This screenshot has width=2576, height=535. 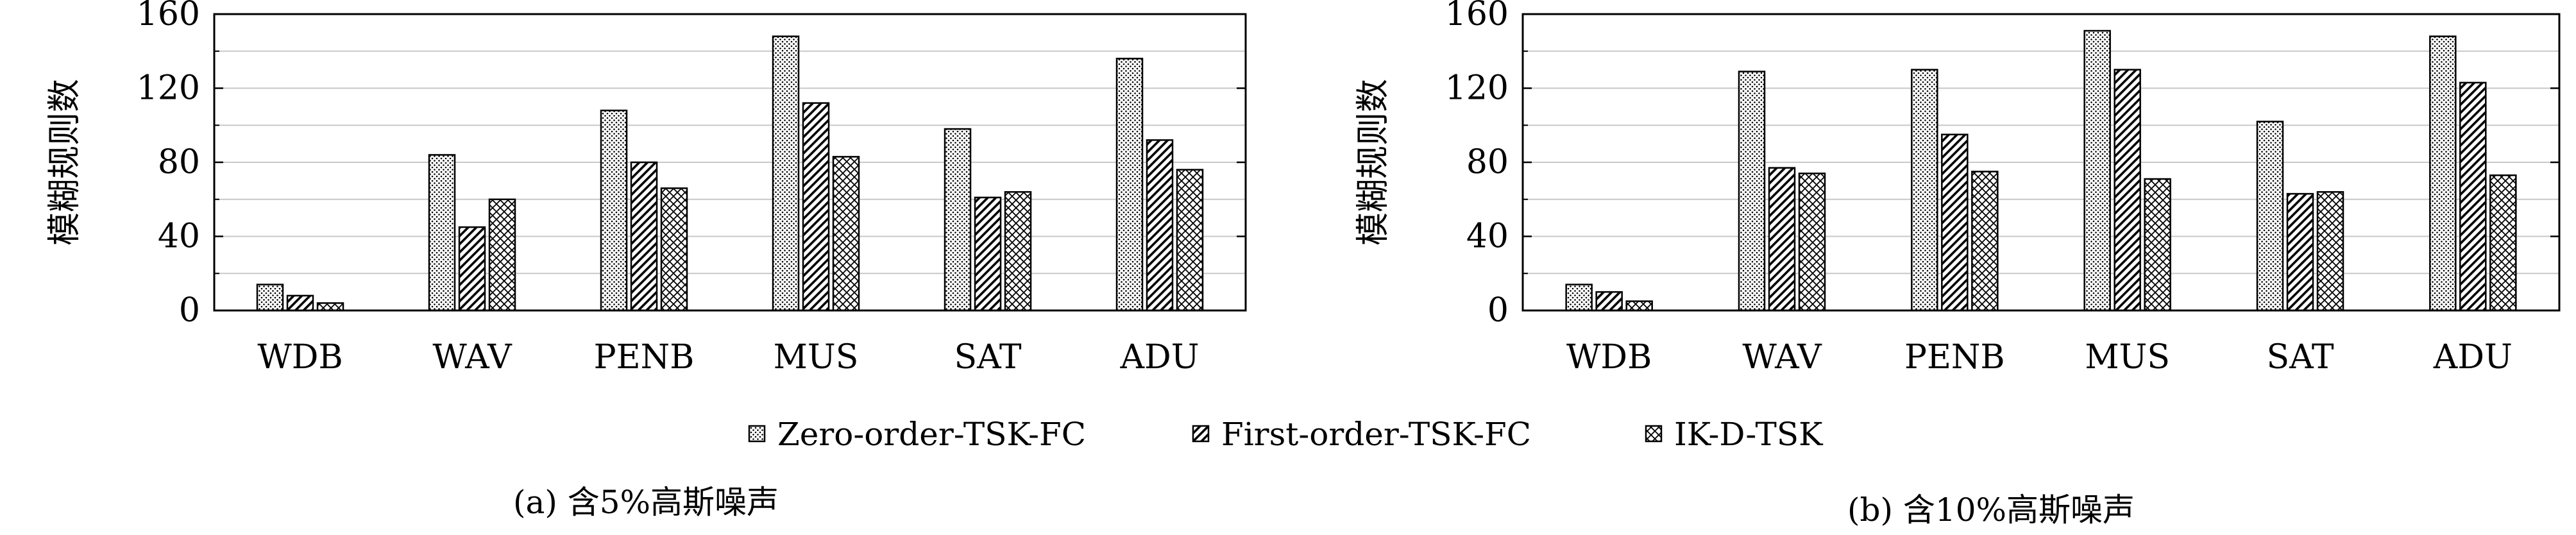 What do you see at coordinates (1129, 185) in the screenshot?
I see `bar-a-adu-s1` at bounding box center [1129, 185].